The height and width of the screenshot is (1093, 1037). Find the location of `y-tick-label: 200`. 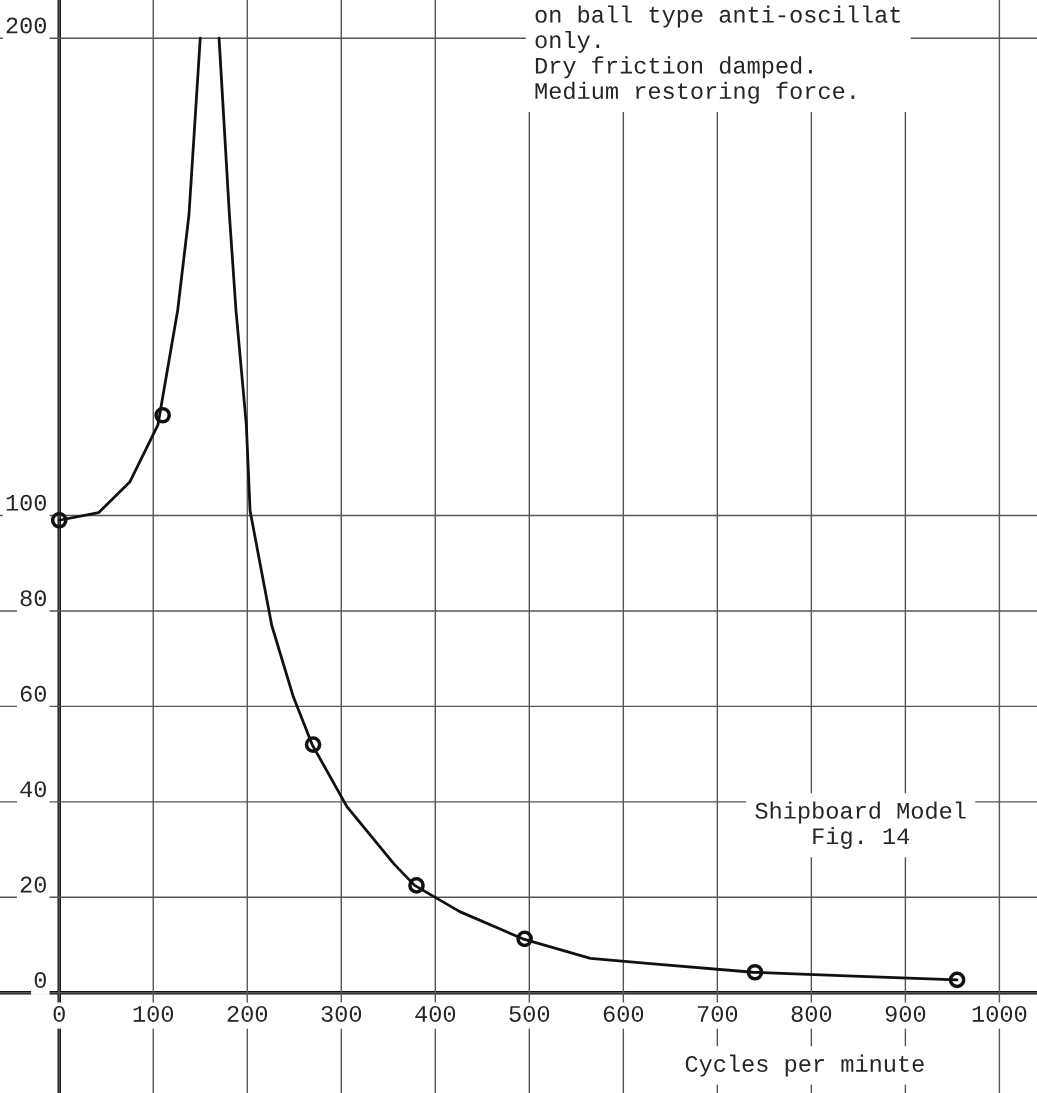

y-tick-label: 200 is located at coordinates (26, 25).